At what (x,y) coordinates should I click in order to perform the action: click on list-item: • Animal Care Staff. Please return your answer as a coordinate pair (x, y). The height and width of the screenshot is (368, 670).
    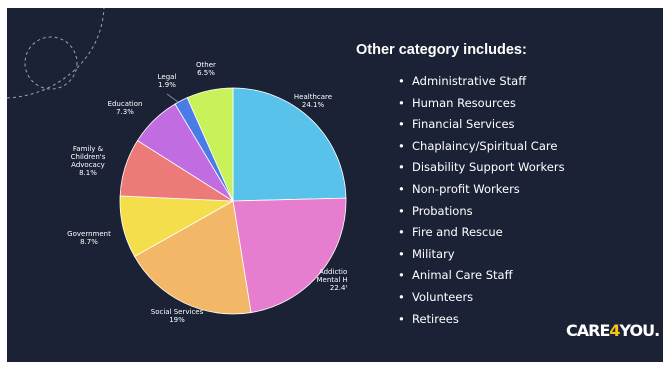
    Looking at the image, I should click on (481, 276).